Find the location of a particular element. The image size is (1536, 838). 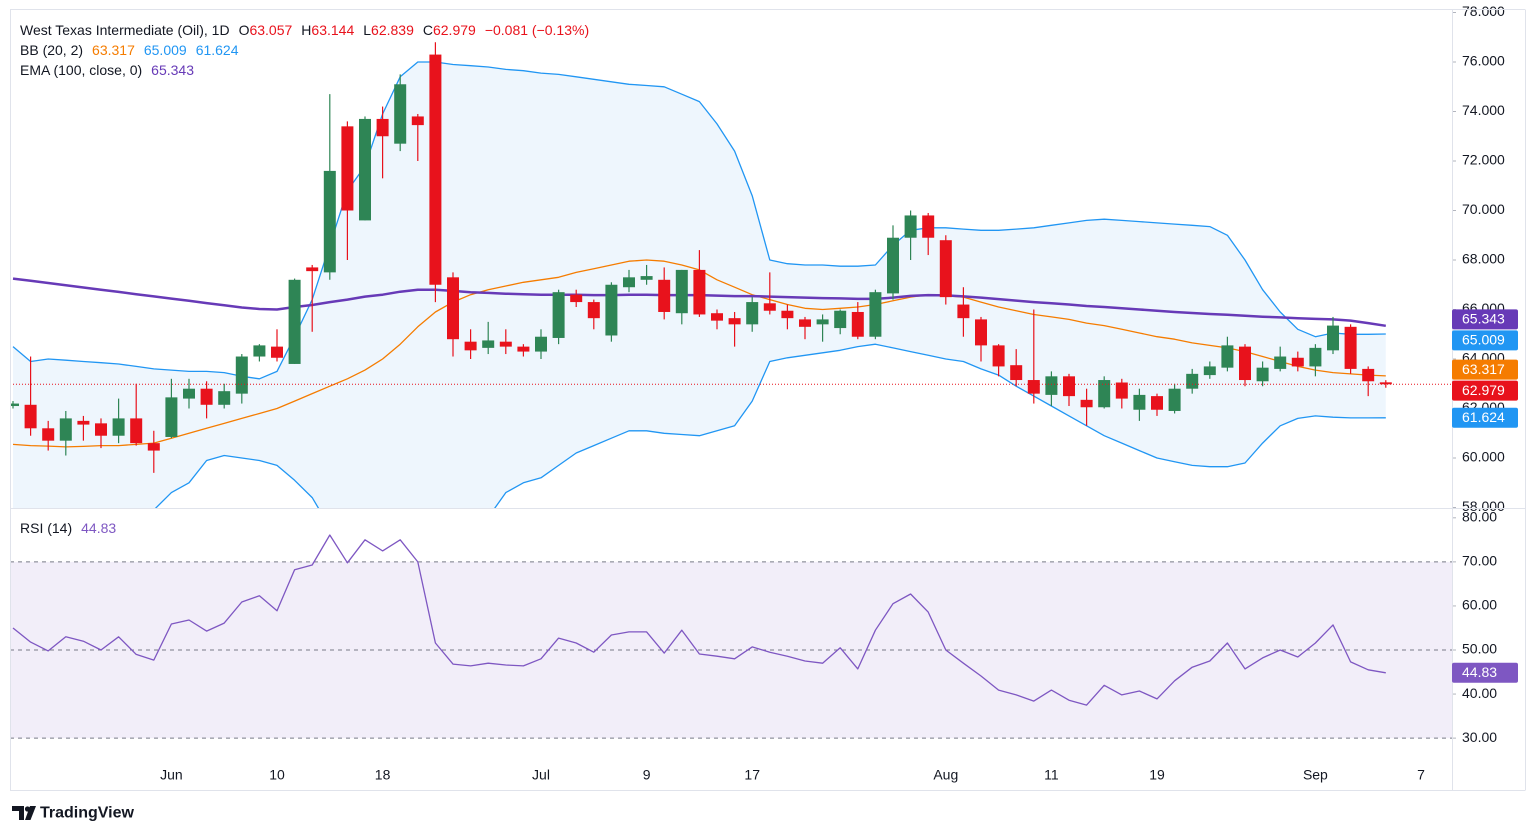

price-tag: 62.979 is located at coordinates (1483, 390).